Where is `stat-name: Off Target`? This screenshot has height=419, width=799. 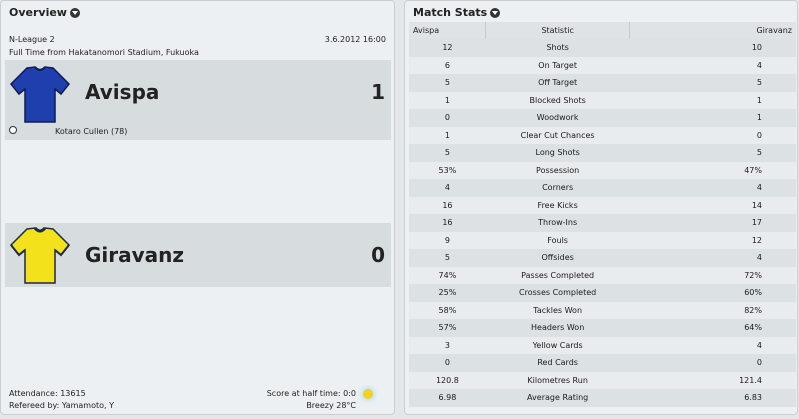
stat-name: Off Target is located at coordinates (557, 83).